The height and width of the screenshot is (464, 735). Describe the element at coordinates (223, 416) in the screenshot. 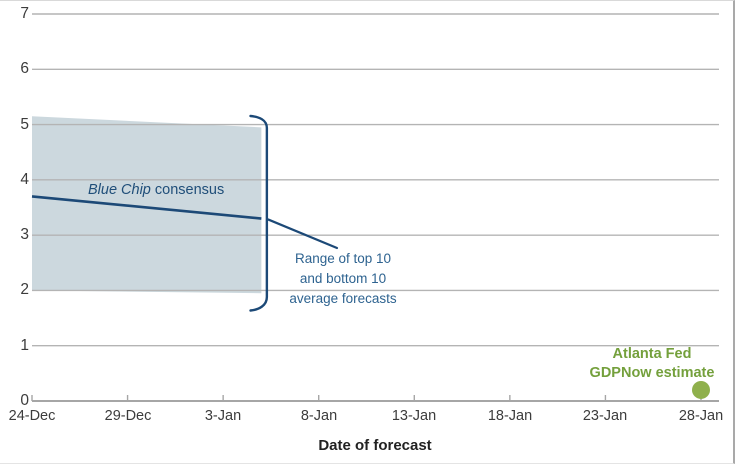

I see `x-tick-label: 3-Jan` at that location.